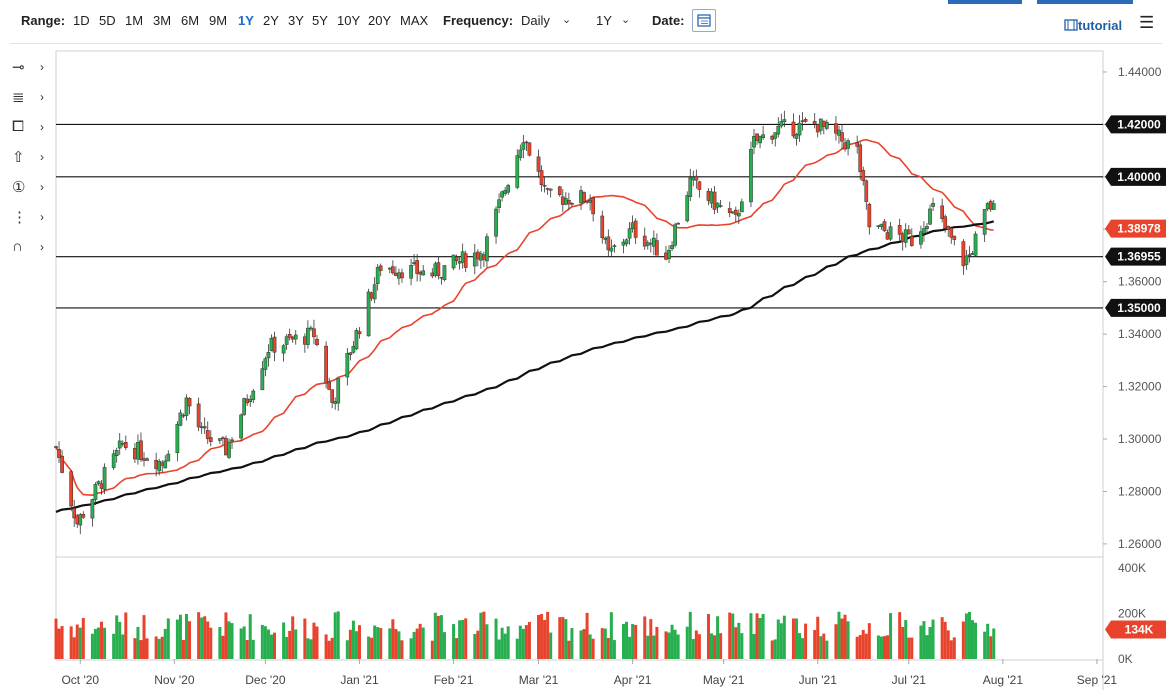 Image resolution: width=1172 pixels, height=699 pixels. Describe the element at coordinates (380, 20) in the screenshot. I see `range-20y: 20Y` at that location.